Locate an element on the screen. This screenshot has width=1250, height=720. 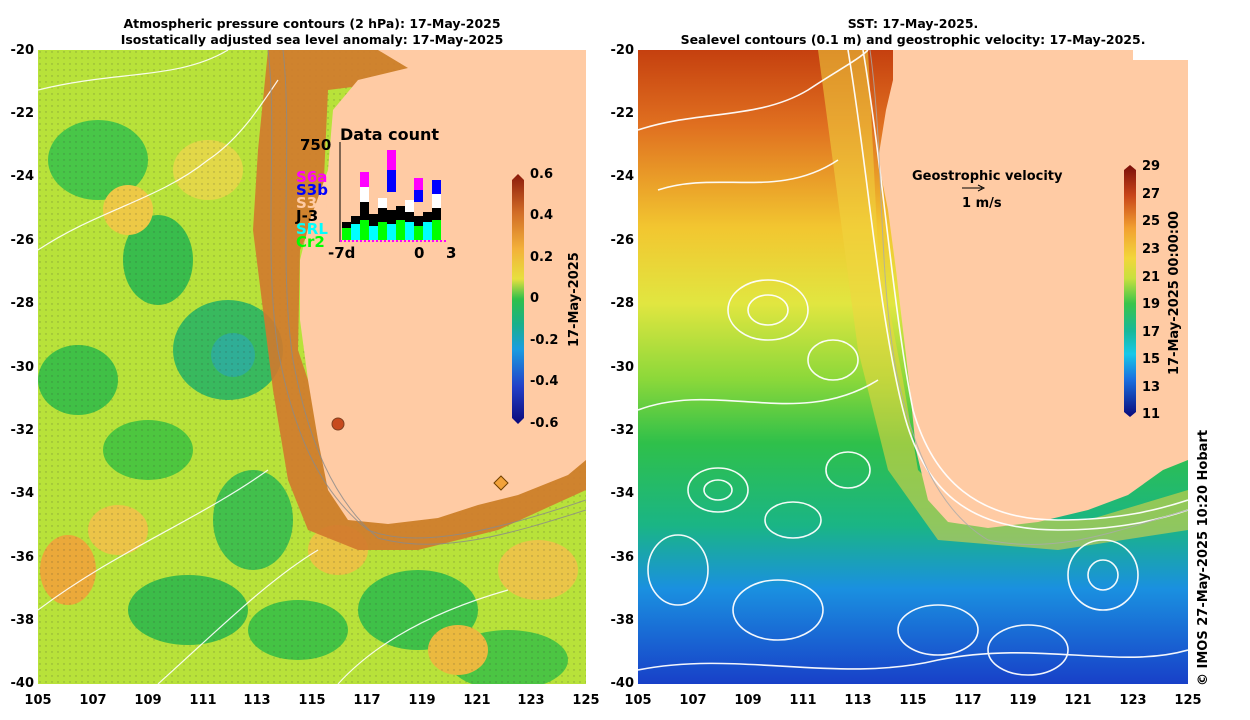
right-cbar-tick: 23 is located at coordinates (1151, 249).